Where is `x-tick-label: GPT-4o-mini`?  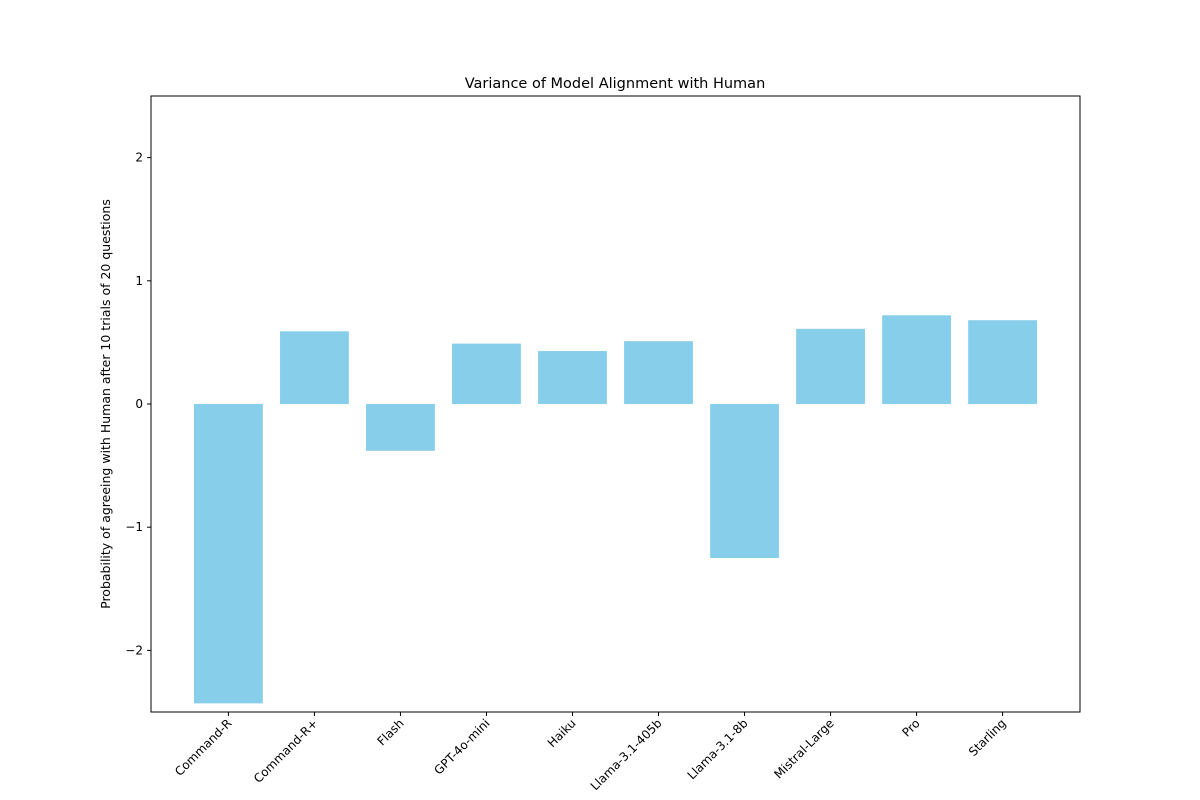 x-tick-label: GPT-4o-mini is located at coordinates (461, 746).